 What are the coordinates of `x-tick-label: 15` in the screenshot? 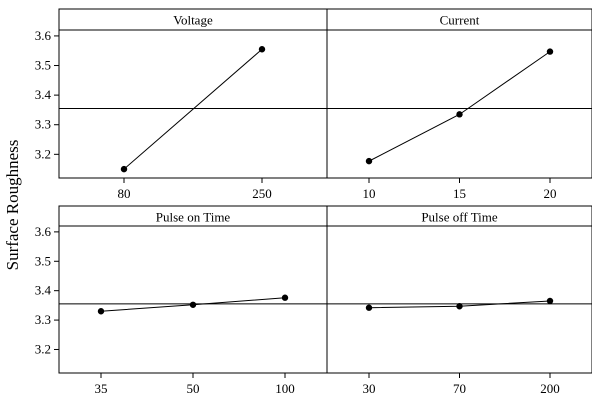 It's located at (459, 193).